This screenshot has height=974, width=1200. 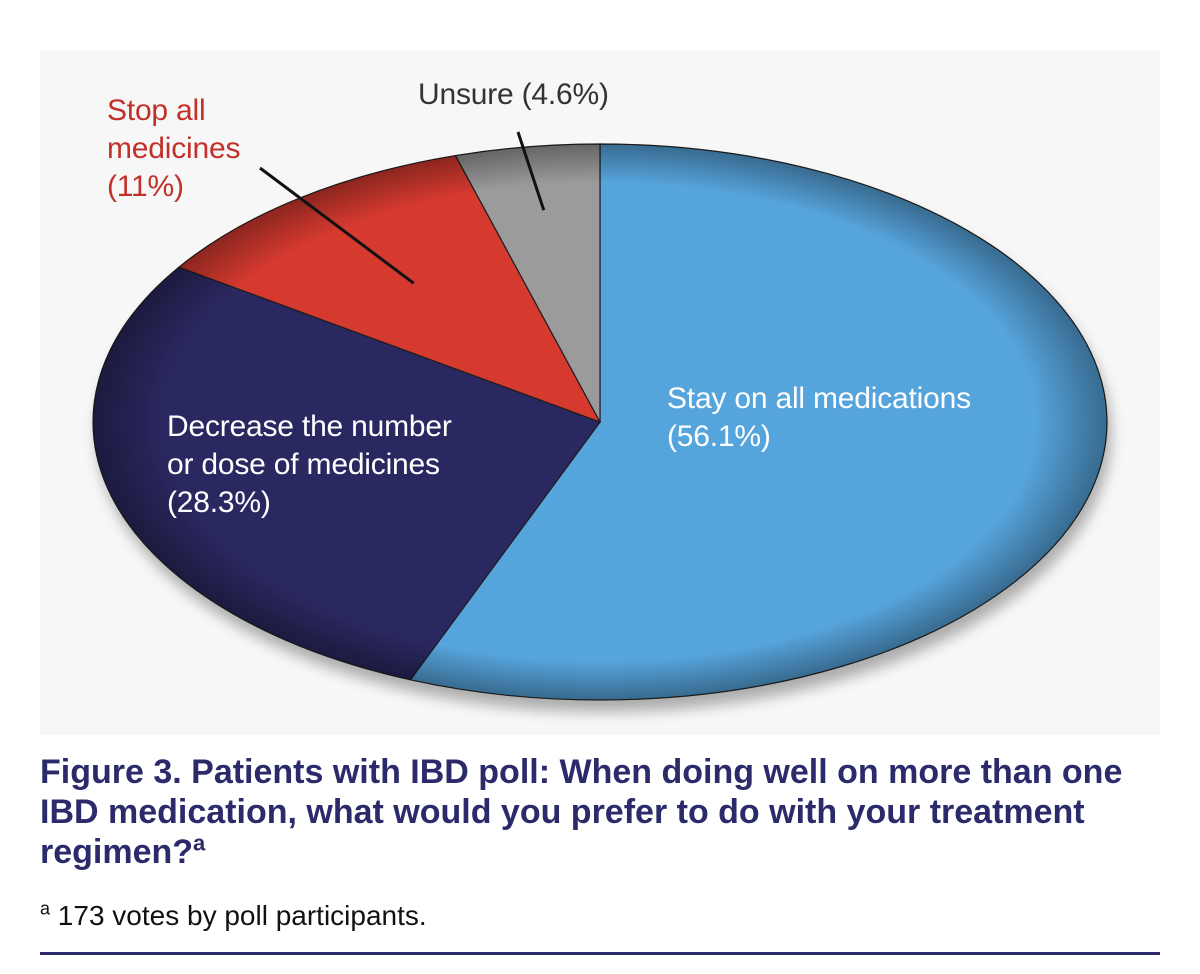 I want to click on unsure-leader-line, so click(x=531, y=171).